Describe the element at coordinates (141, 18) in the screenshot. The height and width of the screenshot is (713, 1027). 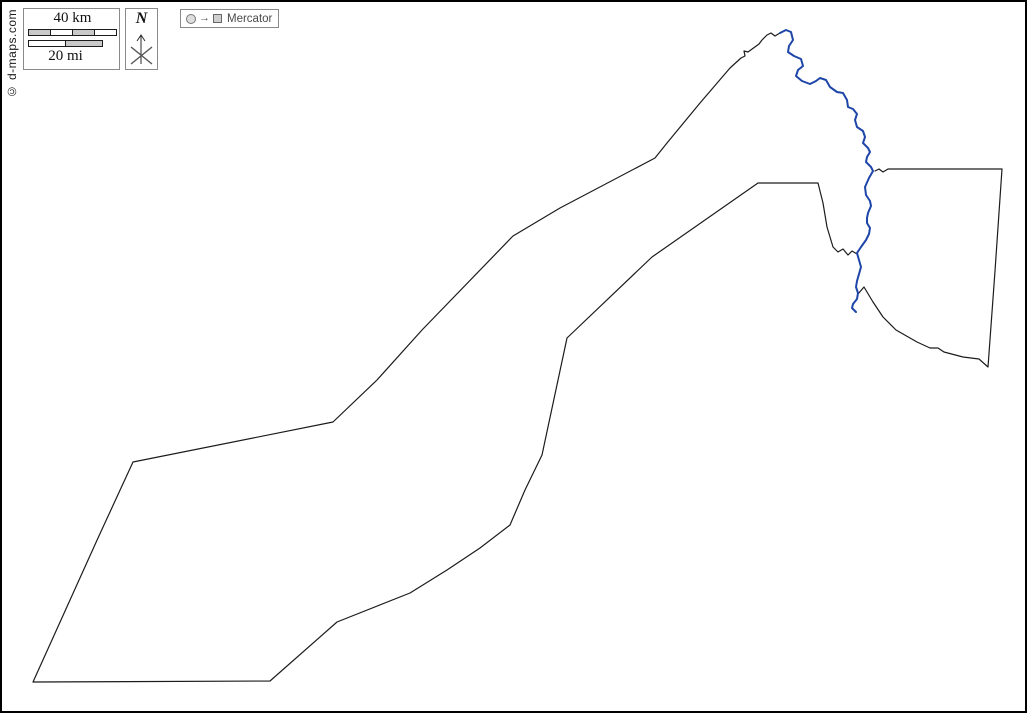
I see `north-label: N` at that location.